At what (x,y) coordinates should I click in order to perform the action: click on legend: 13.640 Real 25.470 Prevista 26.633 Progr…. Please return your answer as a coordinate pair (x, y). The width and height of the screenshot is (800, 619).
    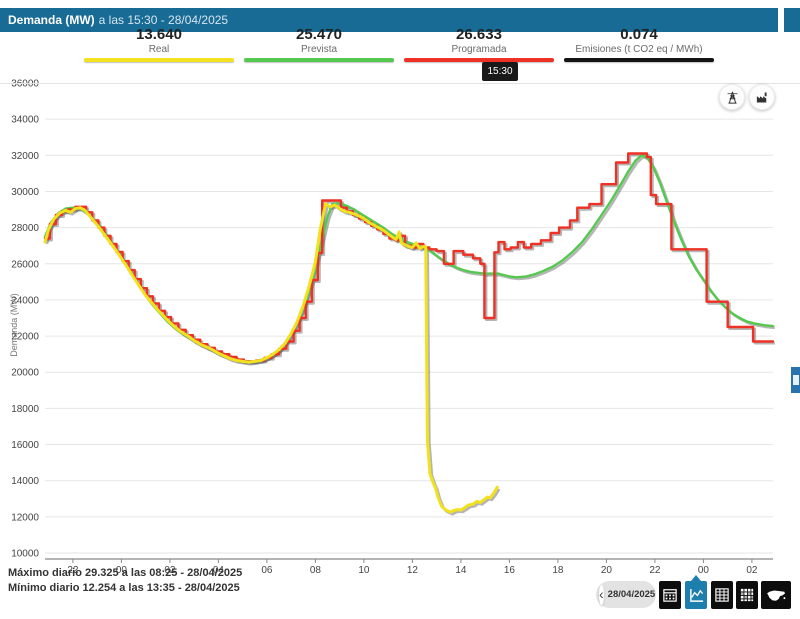
    Looking at the image, I should click on (399, 44).